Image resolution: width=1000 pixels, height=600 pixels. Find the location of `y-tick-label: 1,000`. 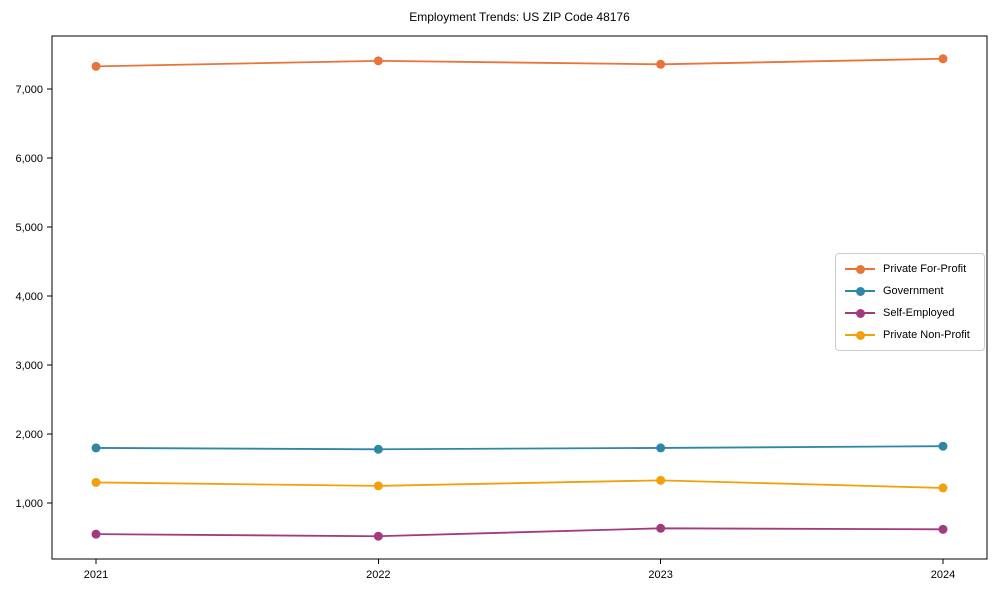

y-tick-label: 1,000 is located at coordinates (29, 504).